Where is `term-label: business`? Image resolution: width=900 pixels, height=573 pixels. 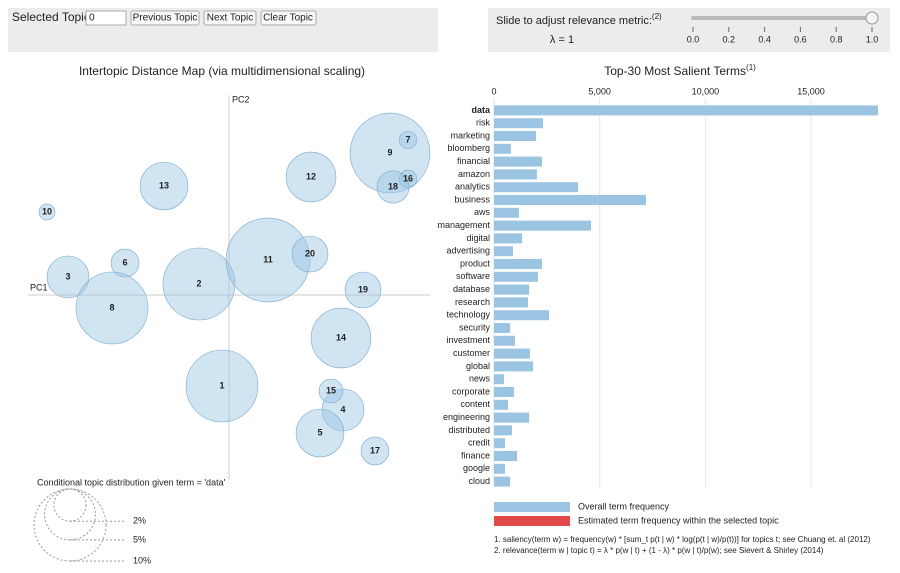 term-label: business is located at coordinates (472, 199).